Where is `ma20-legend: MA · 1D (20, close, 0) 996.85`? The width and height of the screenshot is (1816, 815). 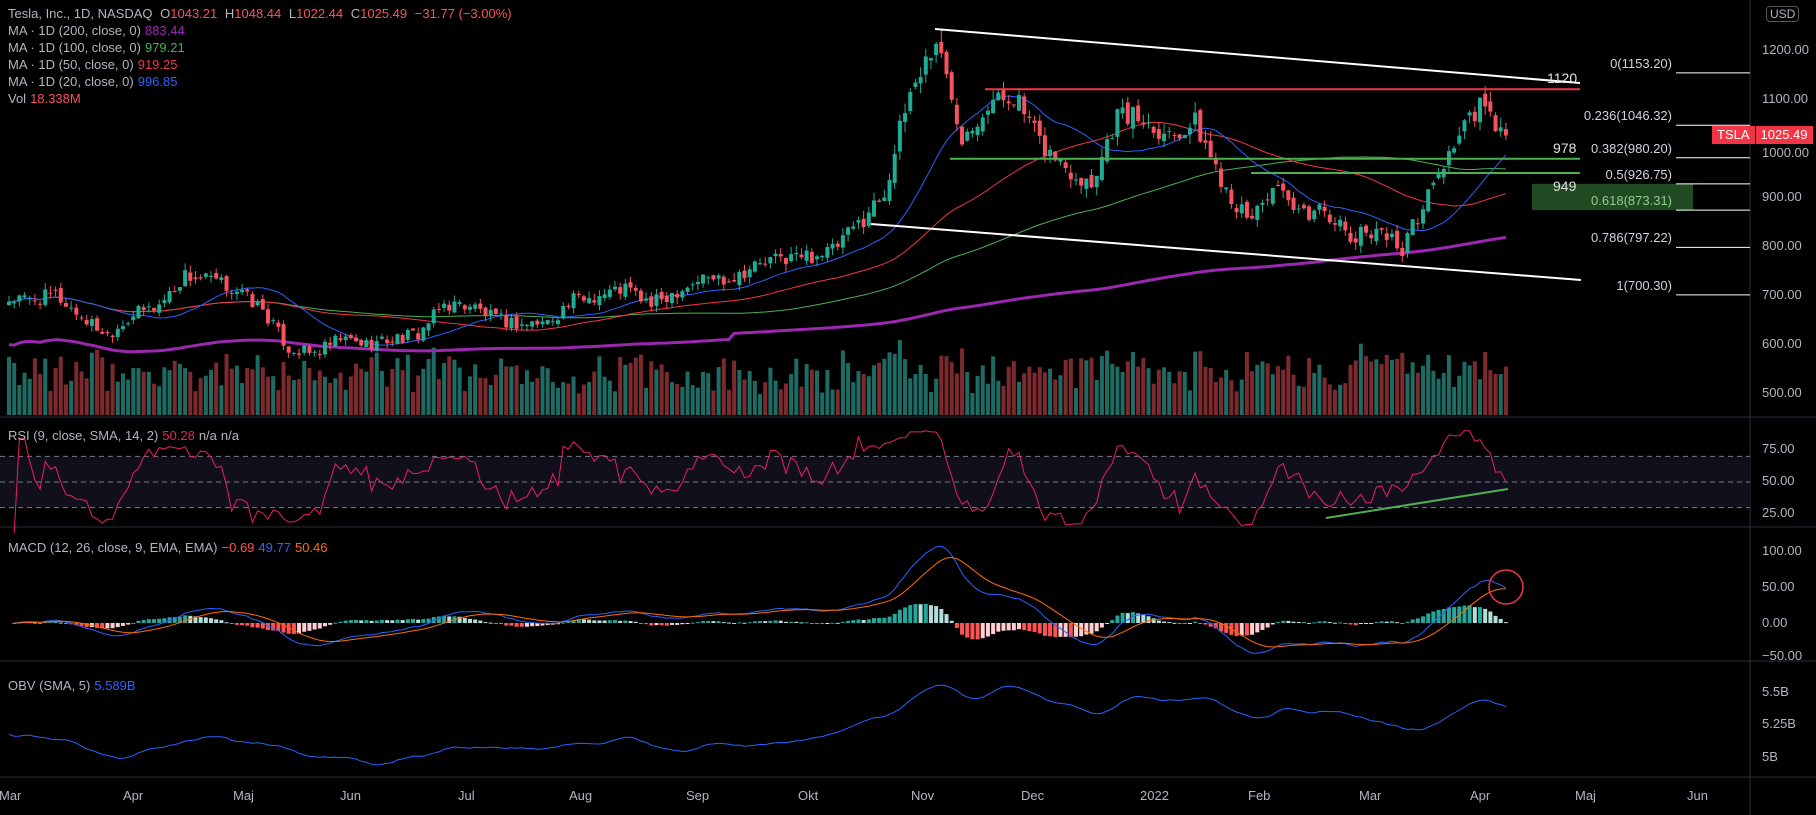 ma20-legend: MA · 1D (20, close, 0) 996.85 is located at coordinates (262, 81).